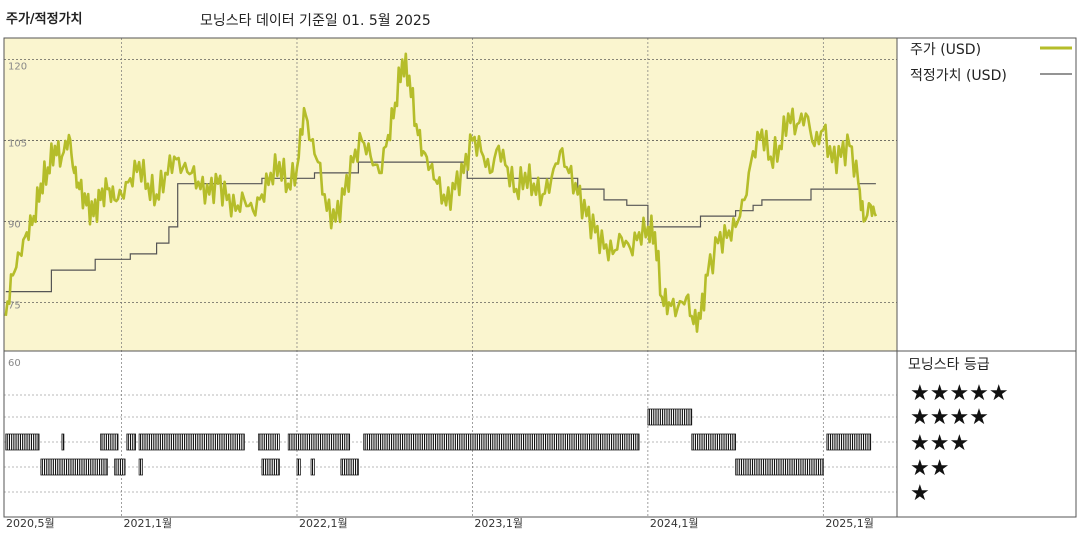 The image size is (1080, 540). What do you see at coordinates (44, 19) in the screenshot?
I see `page-title: 주가/적정가치` at bounding box center [44, 19].